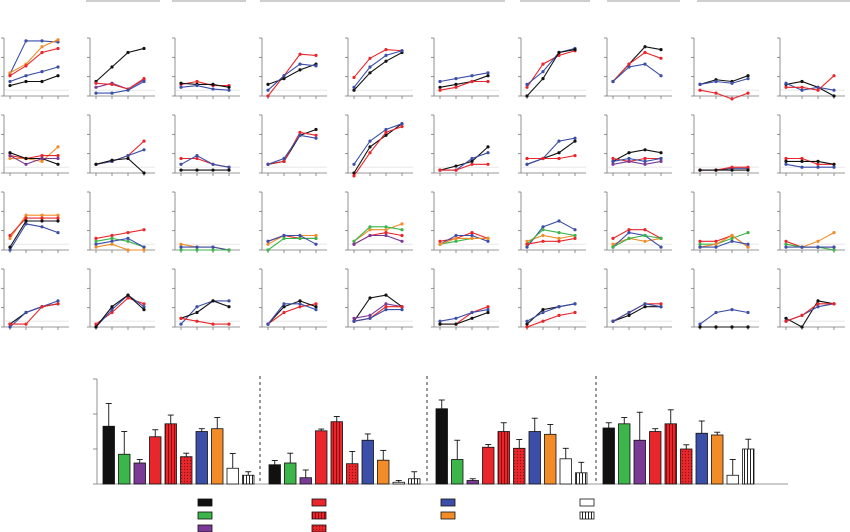  What do you see at coordinates (396, 515) in the screenshot?
I see `bar-legend` at bounding box center [396, 515].